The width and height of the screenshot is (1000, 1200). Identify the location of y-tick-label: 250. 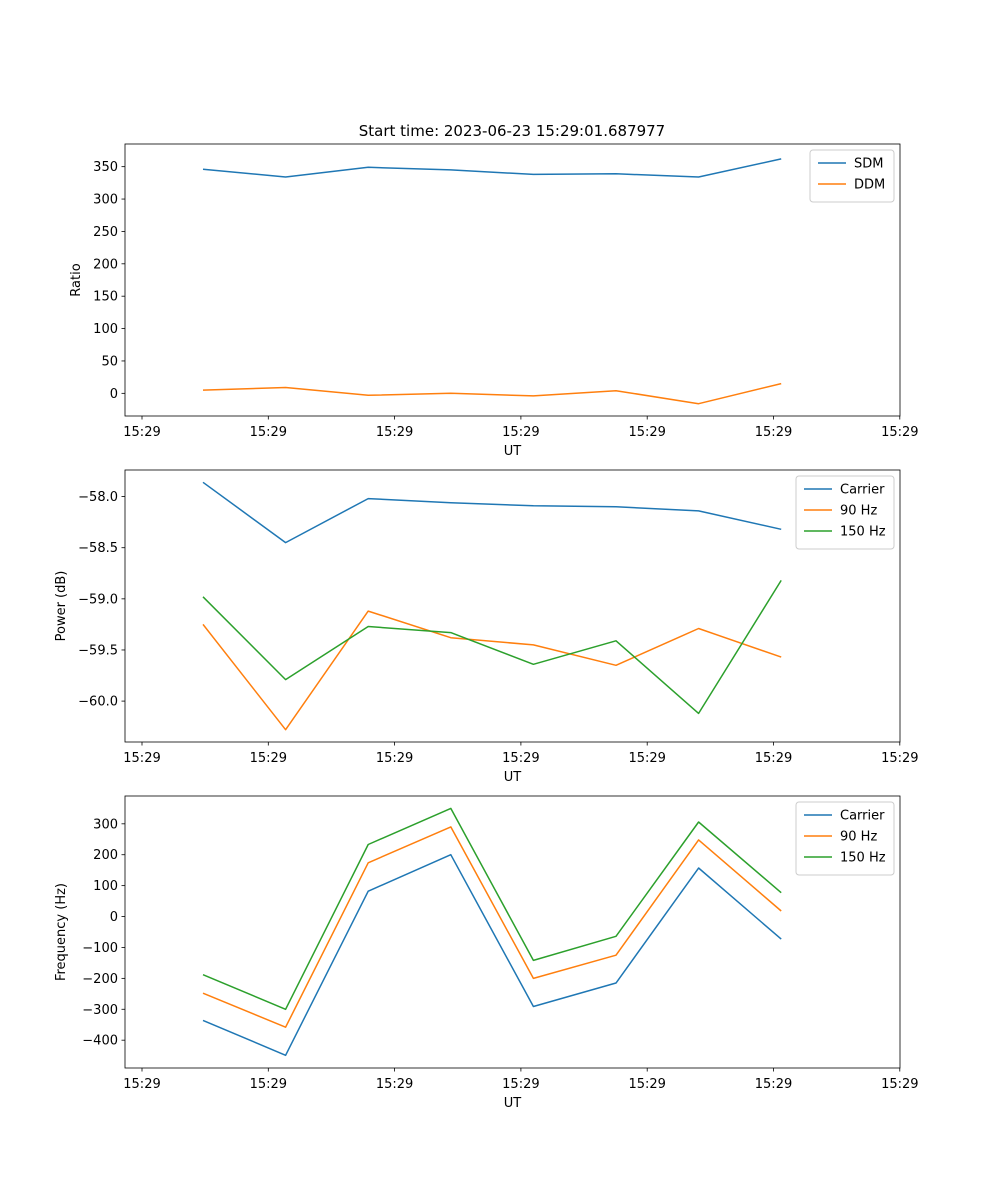
(105, 232).